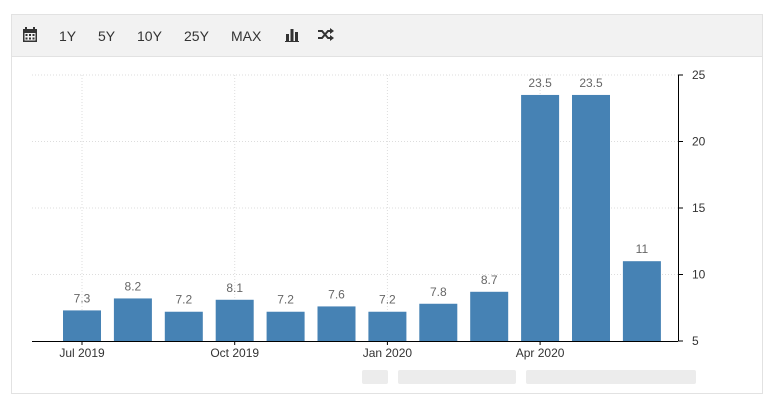 The width and height of the screenshot is (767, 401). What do you see at coordinates (699, 275) in the screenshot?
I see `y-tick-label: 10` at bounding box center [699, 275].